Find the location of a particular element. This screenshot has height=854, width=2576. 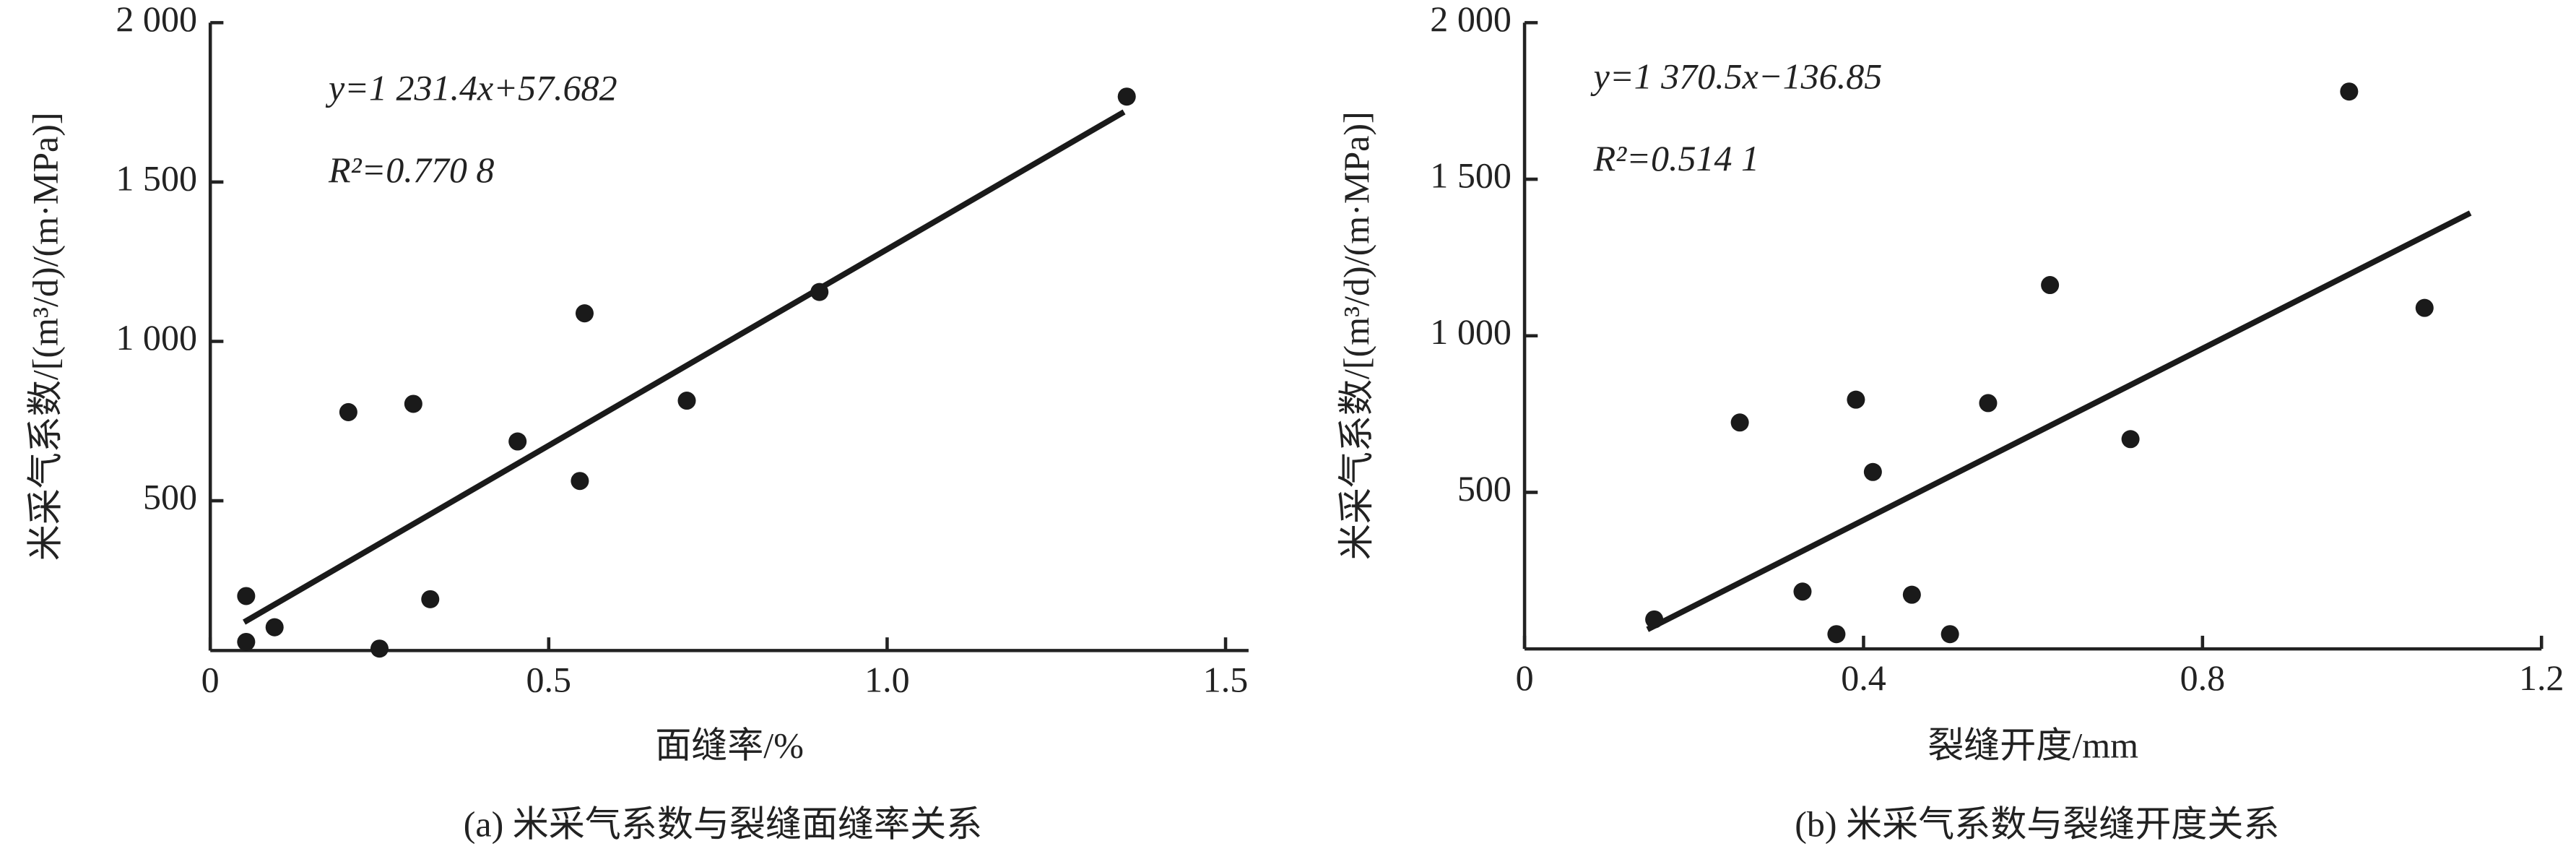

annotation: R²=0.514 1 is located at coordinates (1676, 158).